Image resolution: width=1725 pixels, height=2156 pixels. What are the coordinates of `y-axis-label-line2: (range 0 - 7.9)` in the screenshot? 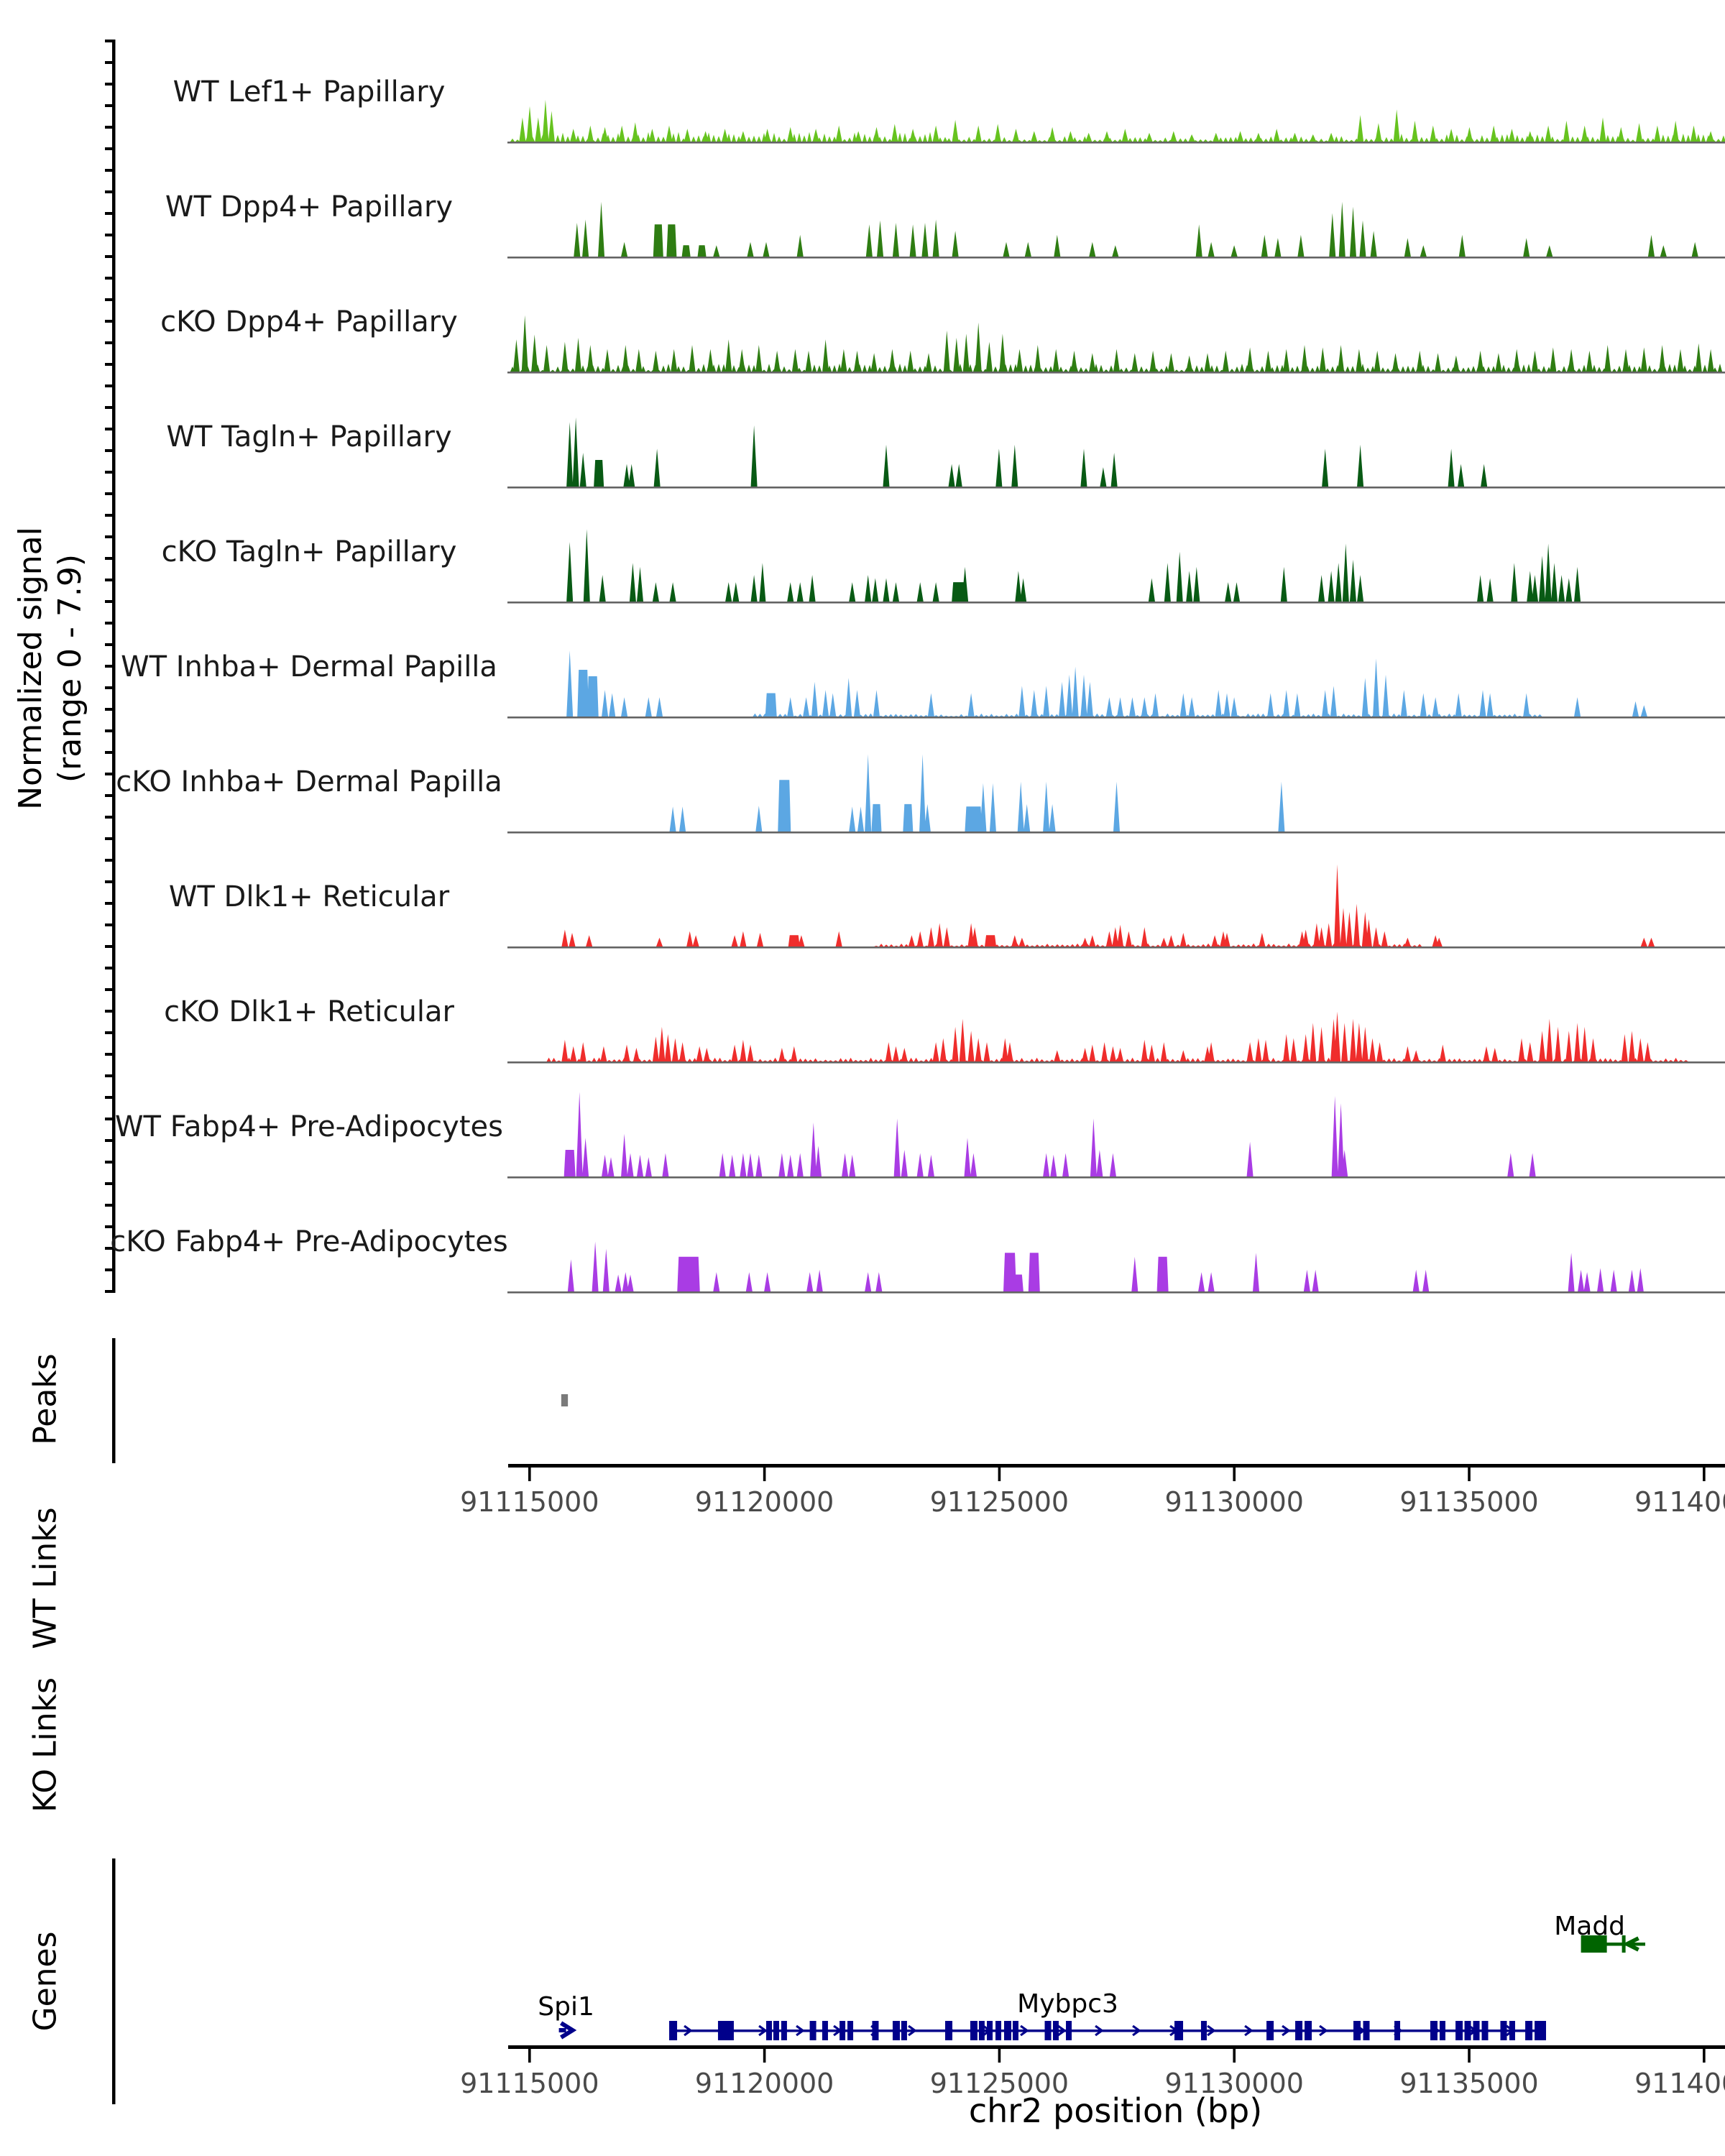 It's located at (70, 668).